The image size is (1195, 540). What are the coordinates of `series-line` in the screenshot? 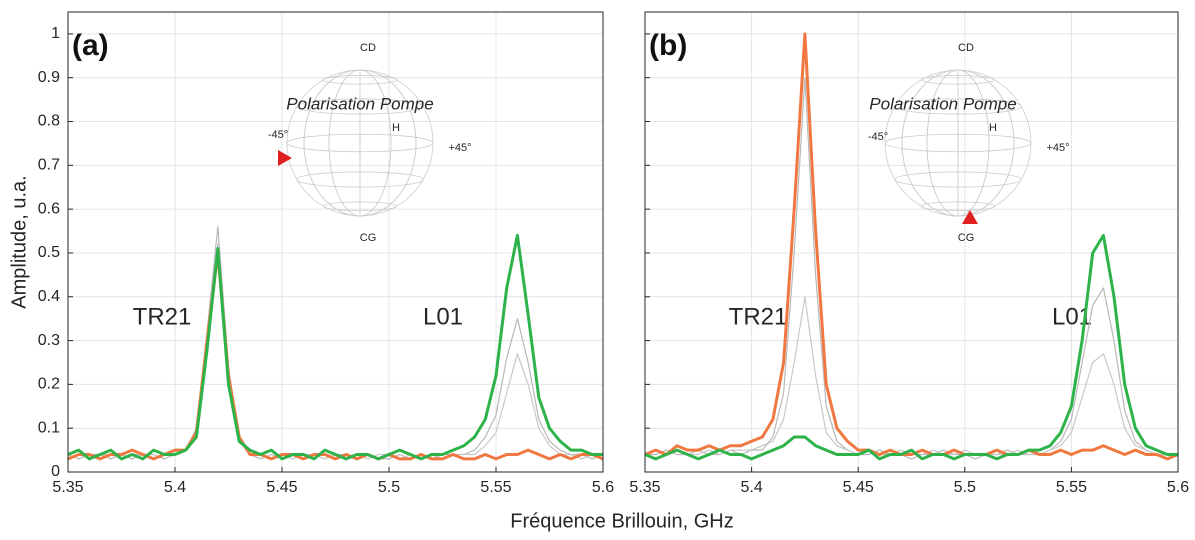 It's located at (911, 376).